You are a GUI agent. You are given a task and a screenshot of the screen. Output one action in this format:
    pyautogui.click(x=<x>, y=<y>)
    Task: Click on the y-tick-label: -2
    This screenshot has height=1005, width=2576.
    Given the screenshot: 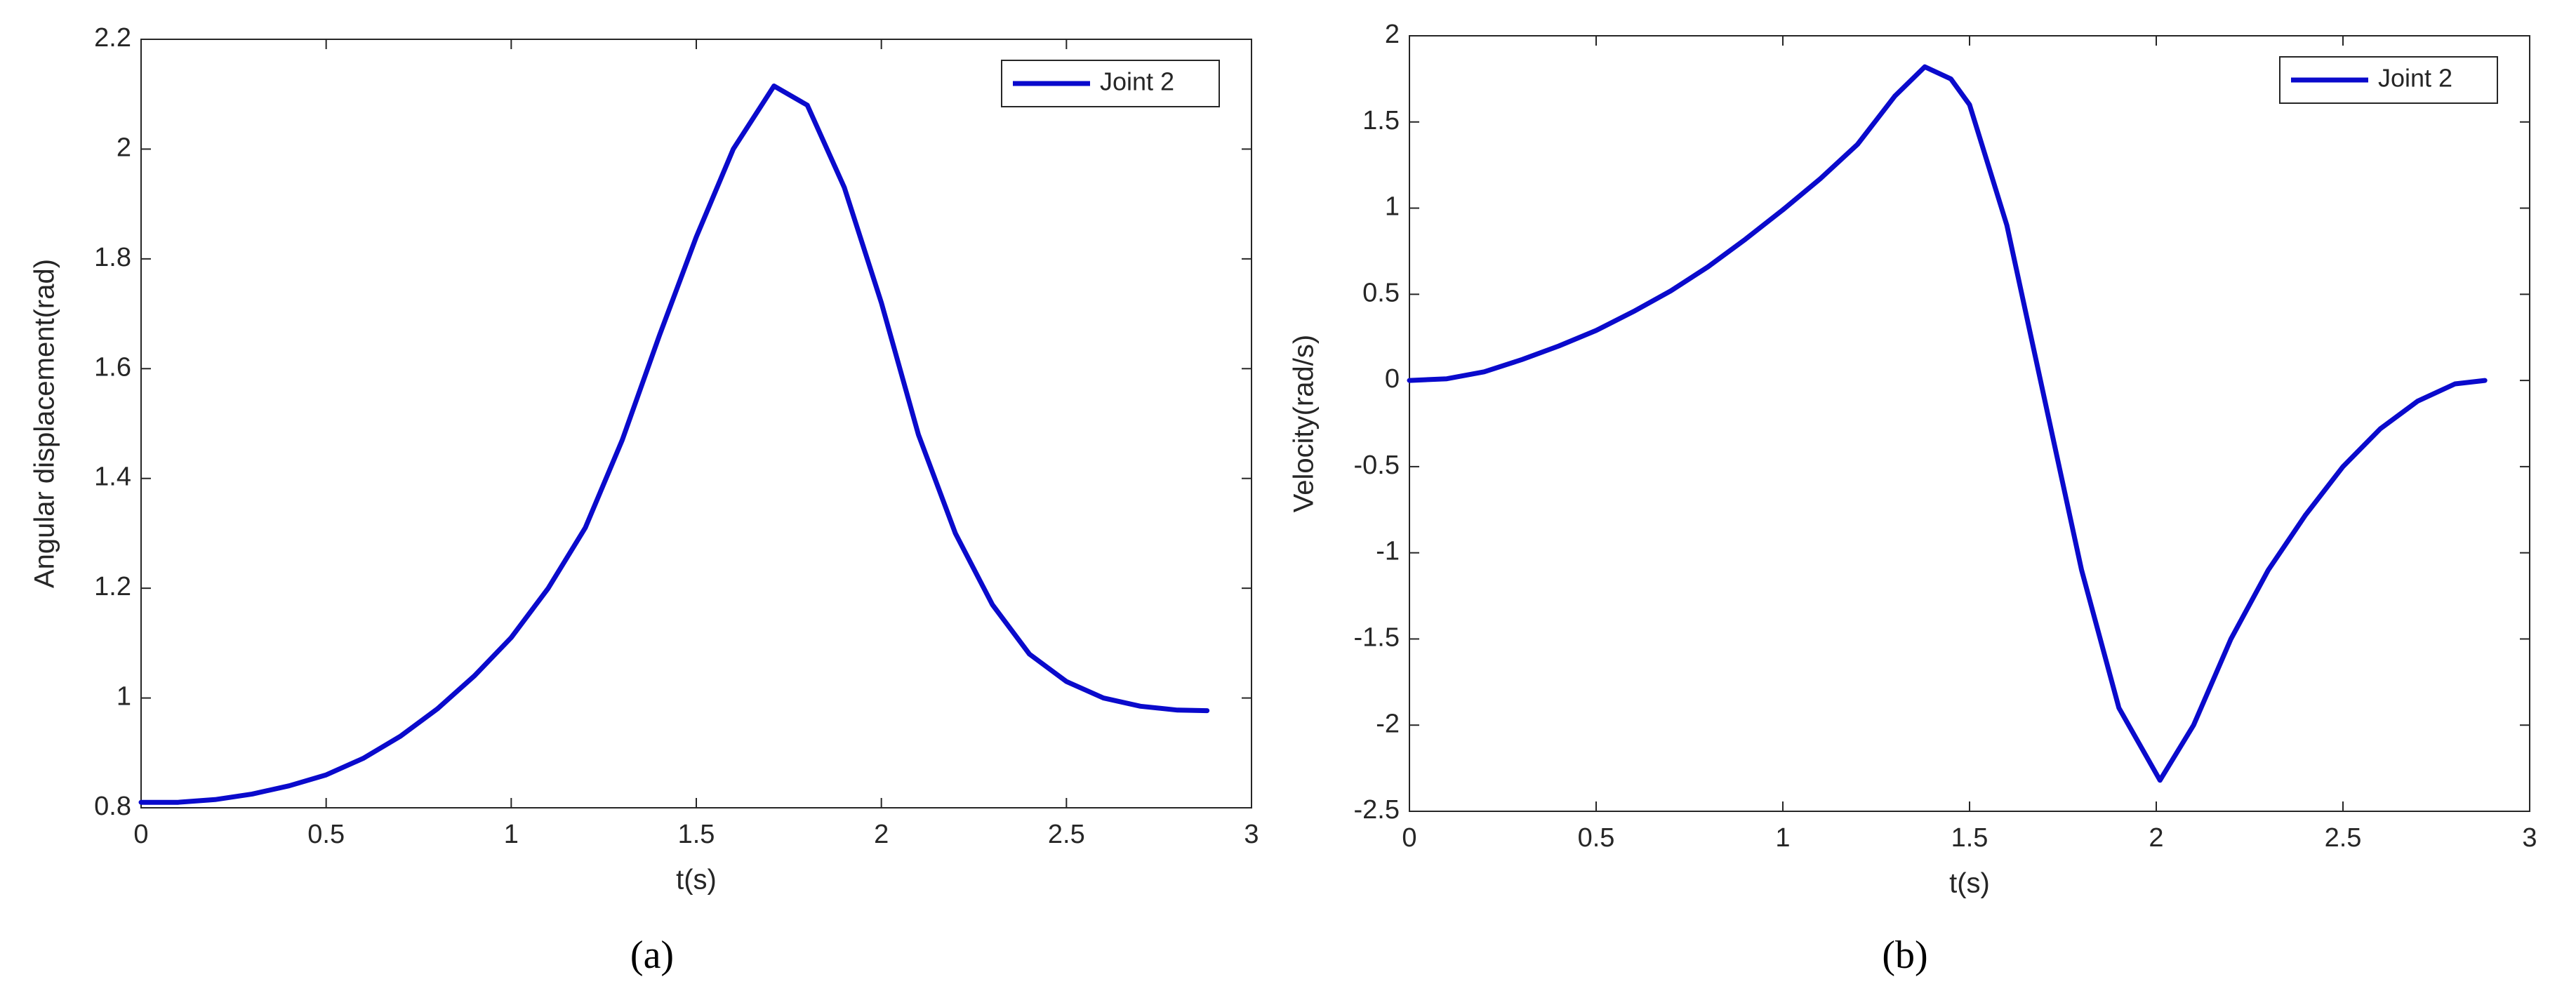 What is the action you would take?
    pyautogui.click(x=1388, y=723)
    